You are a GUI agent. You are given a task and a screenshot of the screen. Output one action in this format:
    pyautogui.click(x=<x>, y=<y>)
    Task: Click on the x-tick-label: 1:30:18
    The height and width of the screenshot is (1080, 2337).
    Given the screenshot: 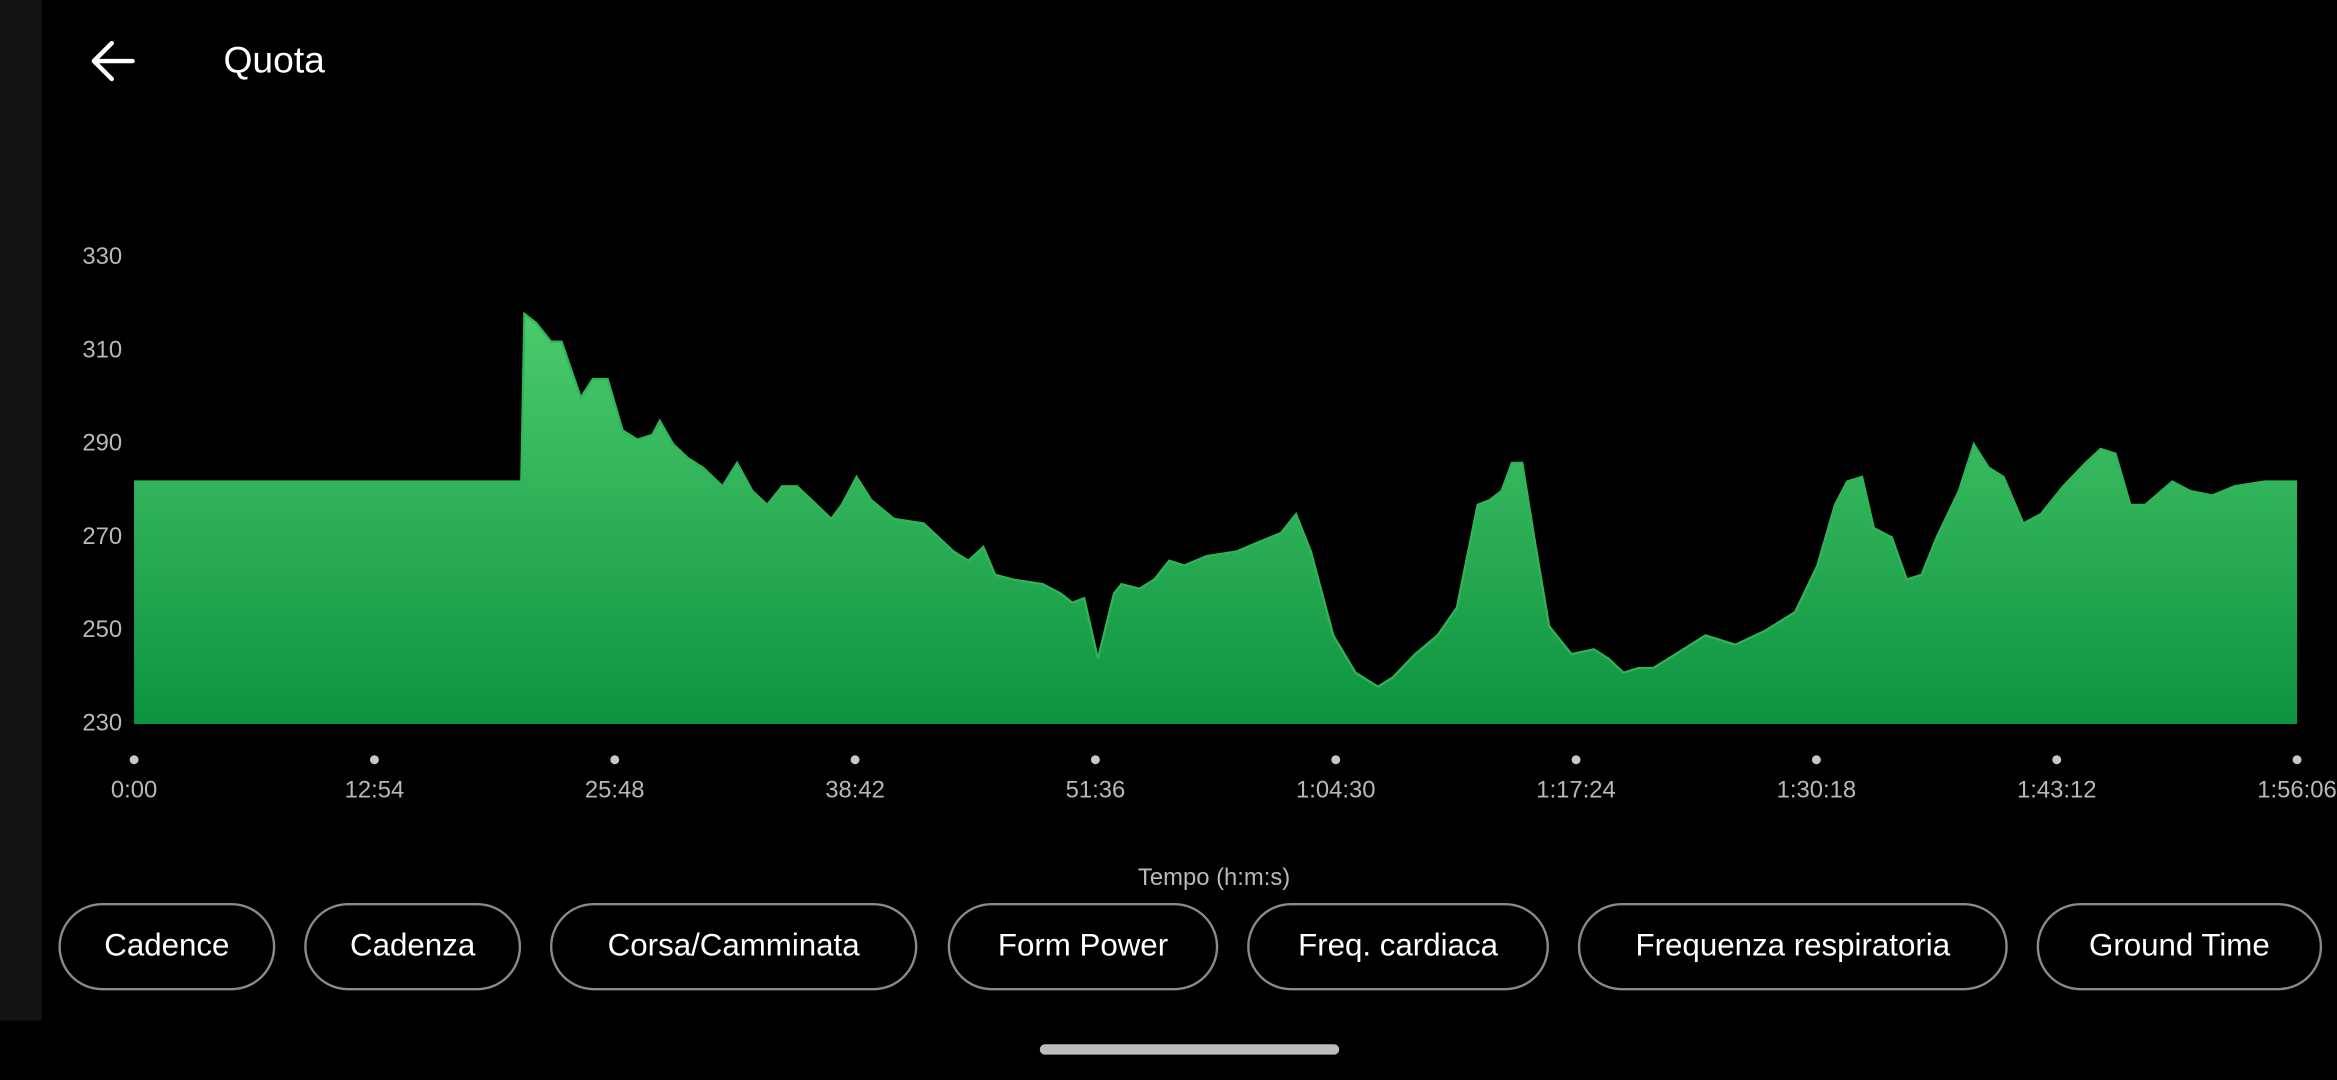 What is the action you would take?
    pyautogui.click(x=1817, y=789)
    